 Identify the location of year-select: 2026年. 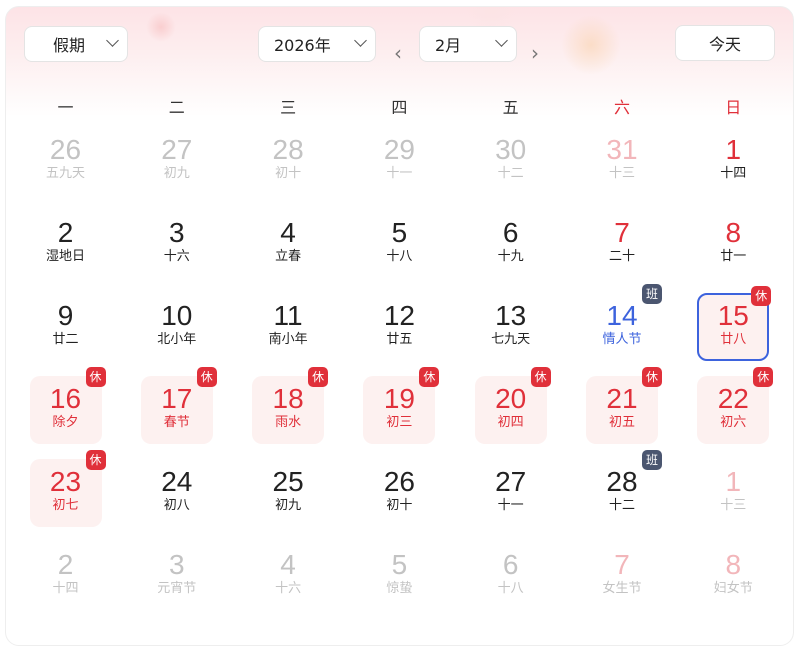
(317, 44).